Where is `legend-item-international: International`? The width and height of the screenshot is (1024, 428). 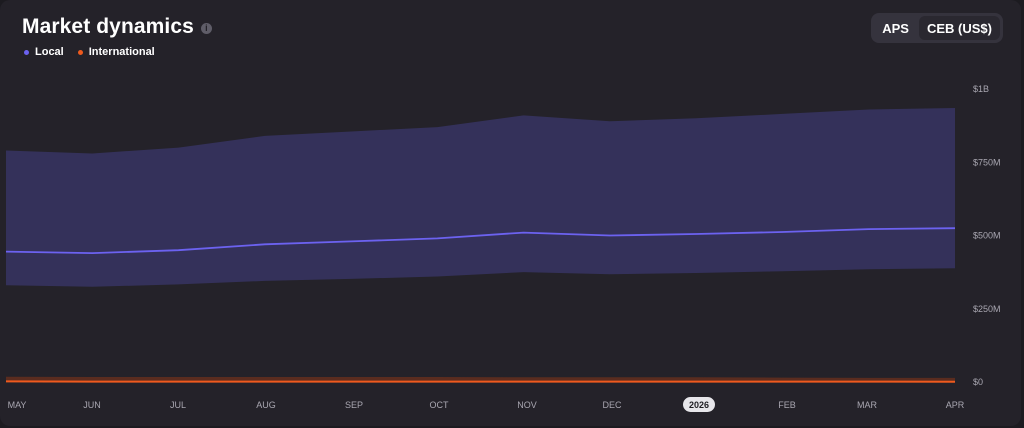 legend-item-international: International is located at coordinates (116, 52).